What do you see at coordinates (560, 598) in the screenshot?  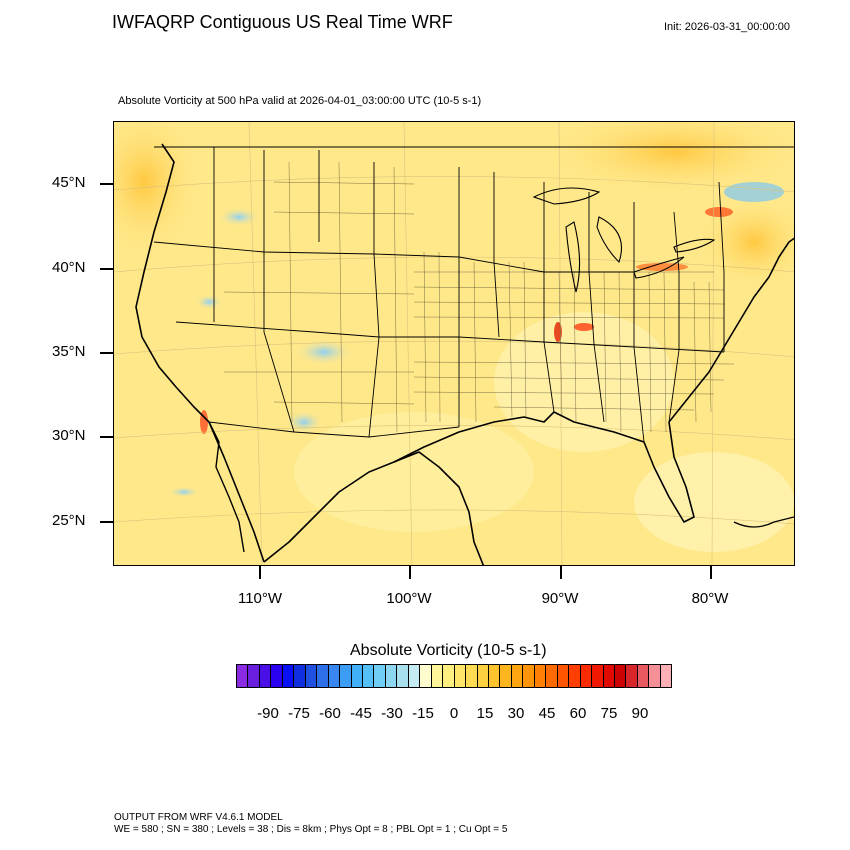 I see `lon-label-90w: 90°W` at bounding box center [560, 598].